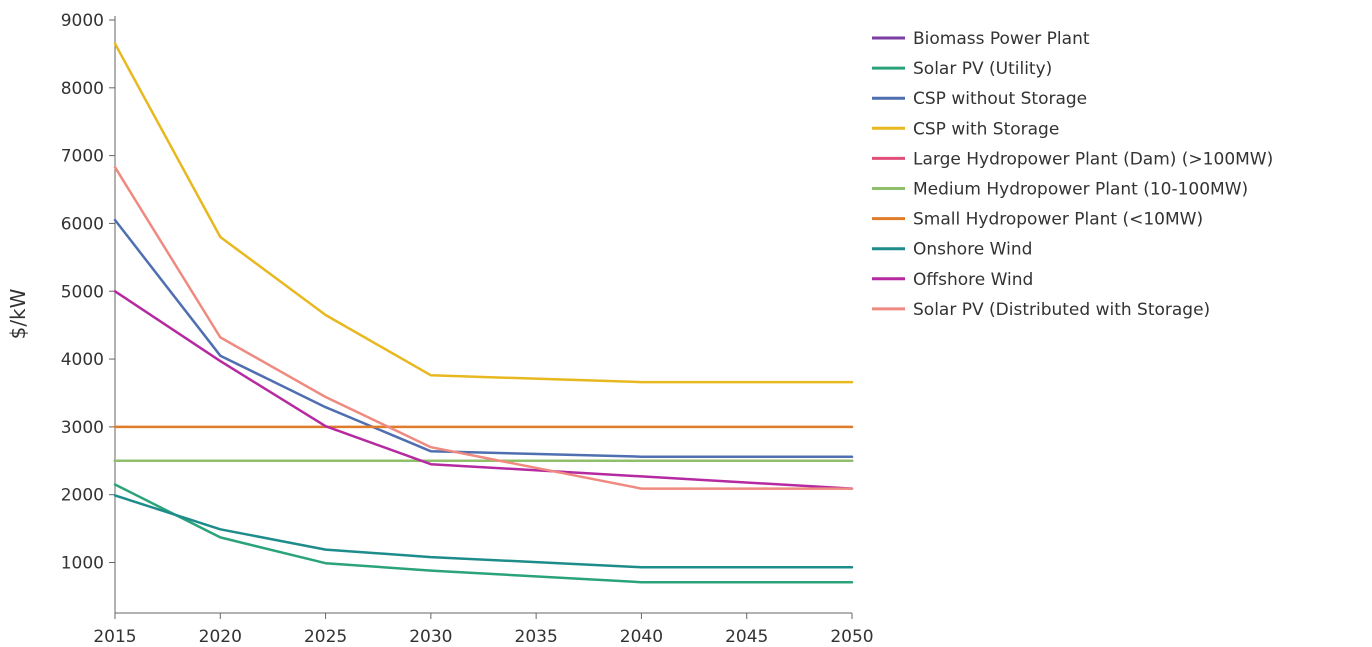 Image resolution: width=1372 pixels, height=647 pixels. What do you see at coordinates (536, 637) in the screenshot?
I see `x-tick-label: 2035` at bounding box center [536, 637].